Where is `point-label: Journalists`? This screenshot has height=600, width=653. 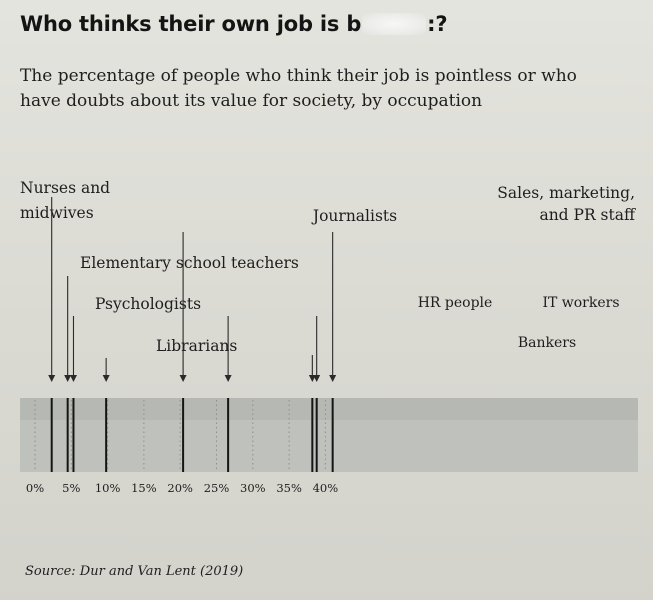
point-label: Journalists is located at coordinates (354, 216).